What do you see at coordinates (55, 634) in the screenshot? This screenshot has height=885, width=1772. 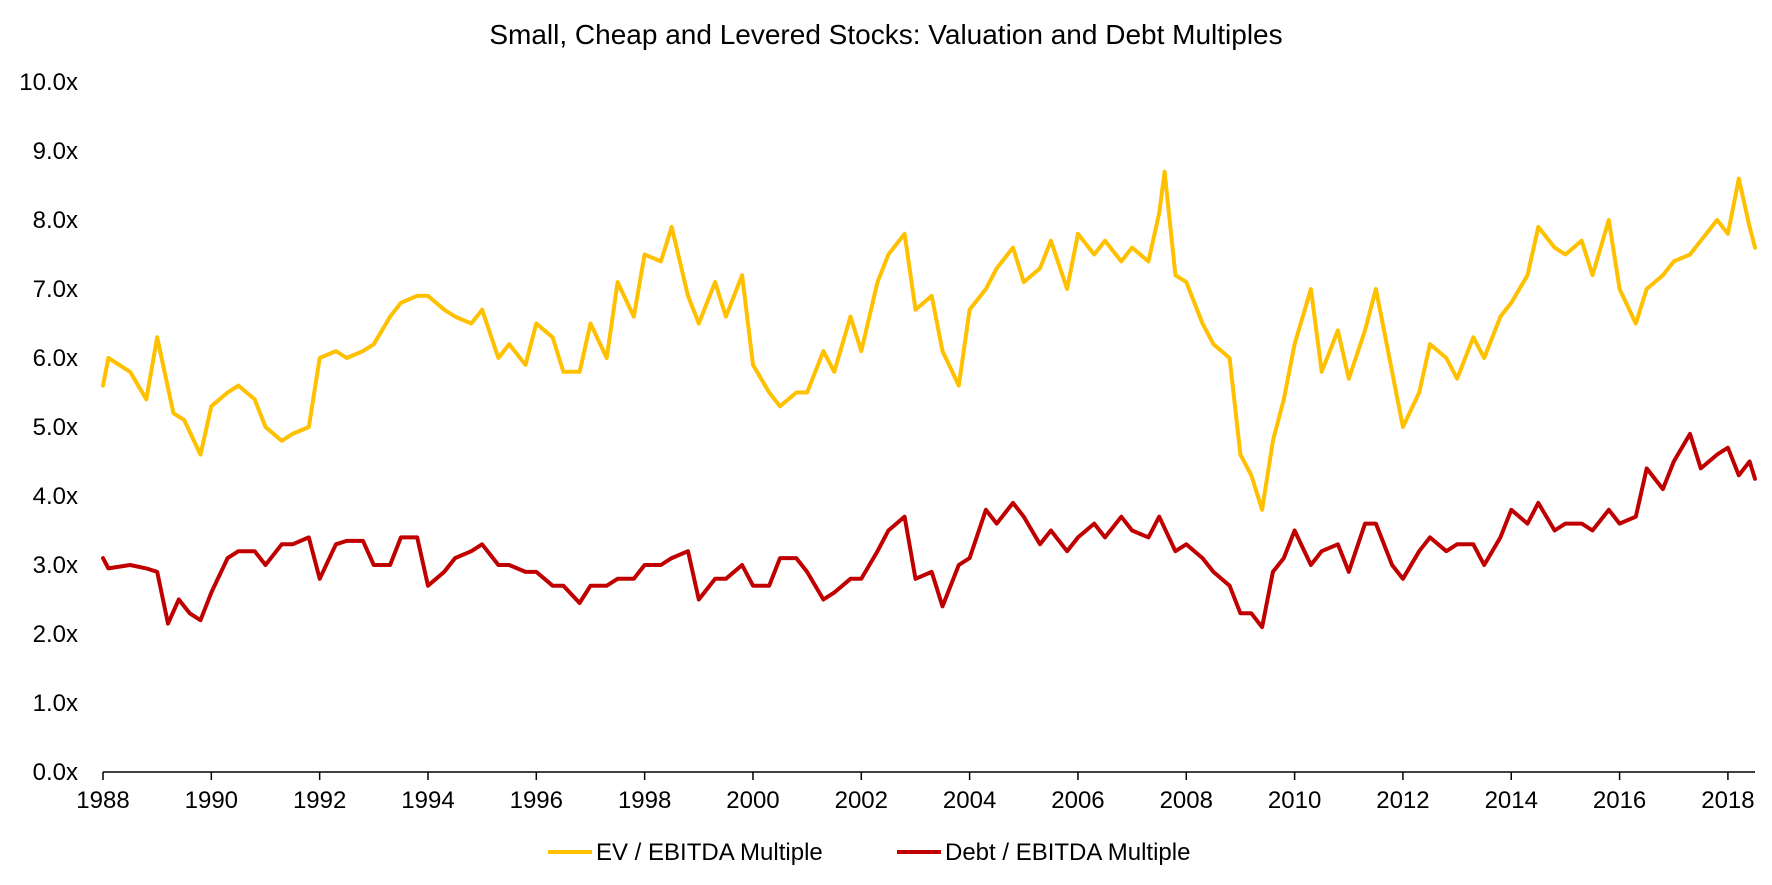 I see `y-tick-label: 2.0x` at bounding box center [55, 634].